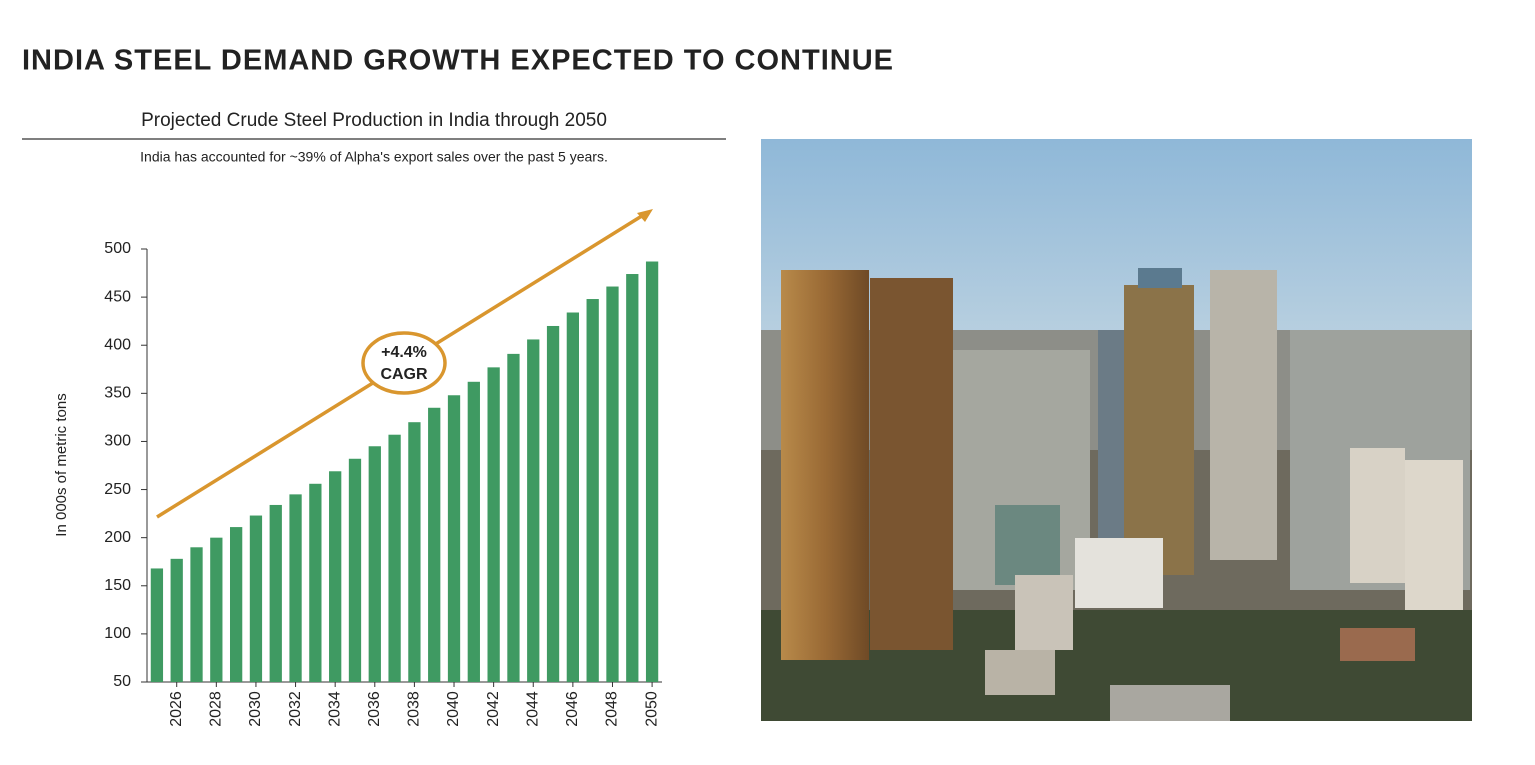 The width and height of the screenshot is (1535, 765). Describe the element at coordinates (255, 709) in the screenshot. I see `x-tick-label: 2030` at that location.